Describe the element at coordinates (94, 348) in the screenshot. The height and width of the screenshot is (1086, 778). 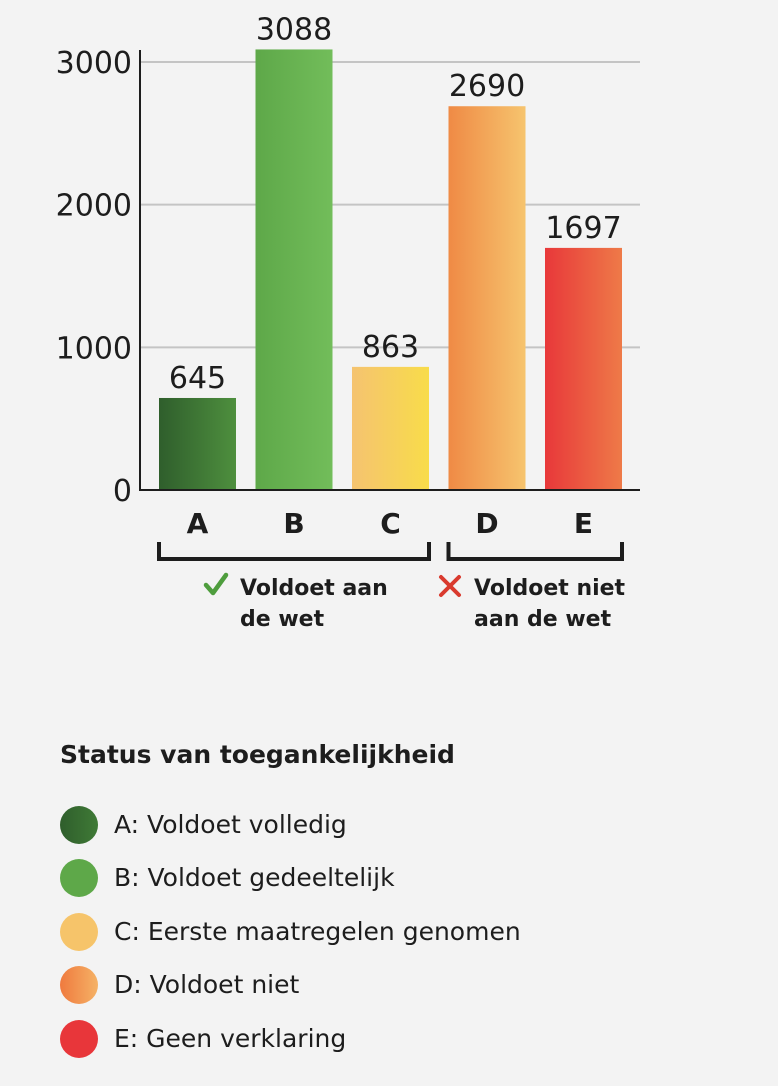
I see `y-tick-label: 1000` at that location.